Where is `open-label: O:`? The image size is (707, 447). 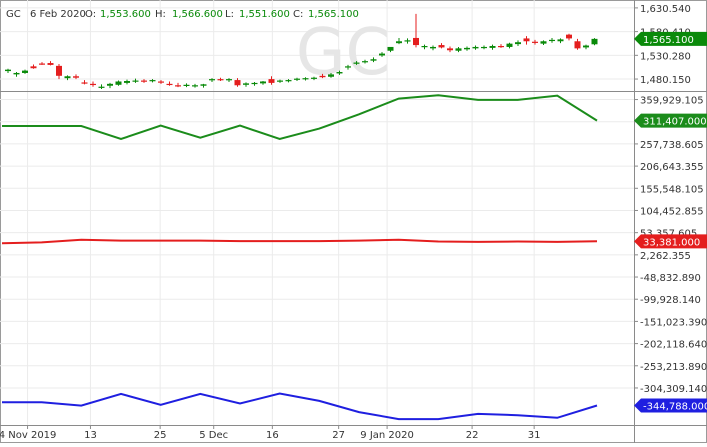
open-label: O: is located at coordinates (90, 14).